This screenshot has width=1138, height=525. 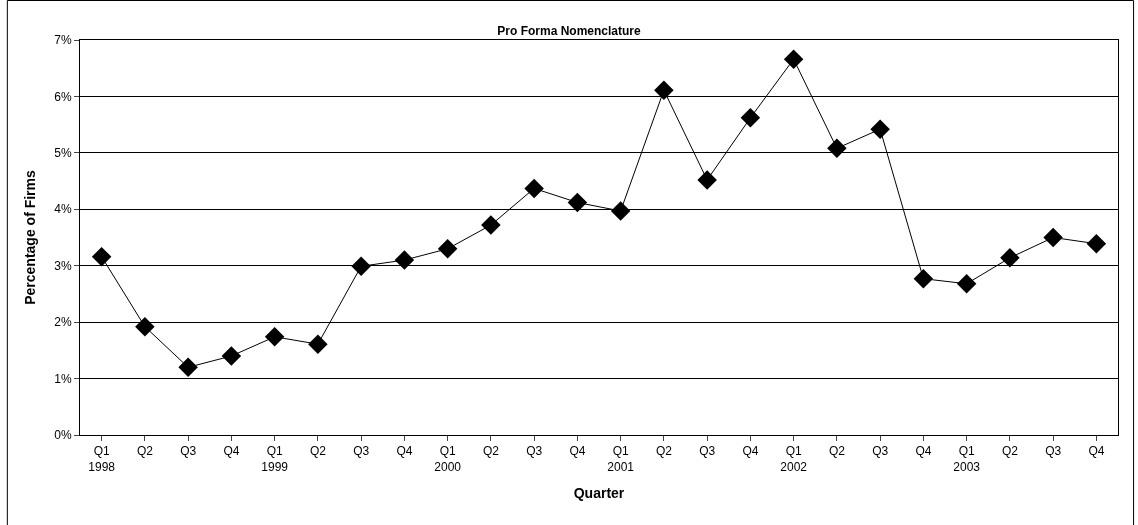 What do you see at coordinates (63, 265) in the screenshot?
I see `y-tick-label: 3%` at bounding box center [63, 265].